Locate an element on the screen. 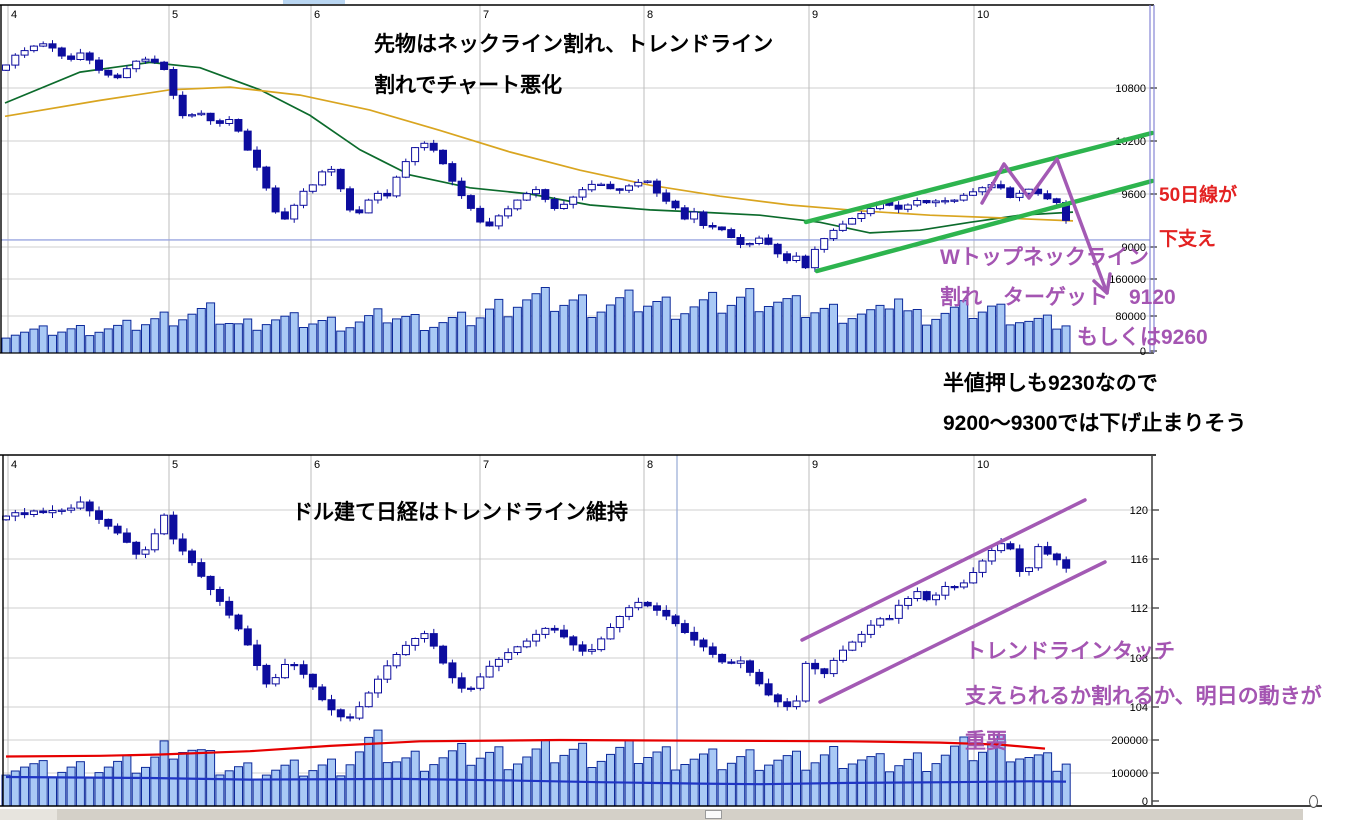  svg-text: 108 is located at coordinates (1139, 659).